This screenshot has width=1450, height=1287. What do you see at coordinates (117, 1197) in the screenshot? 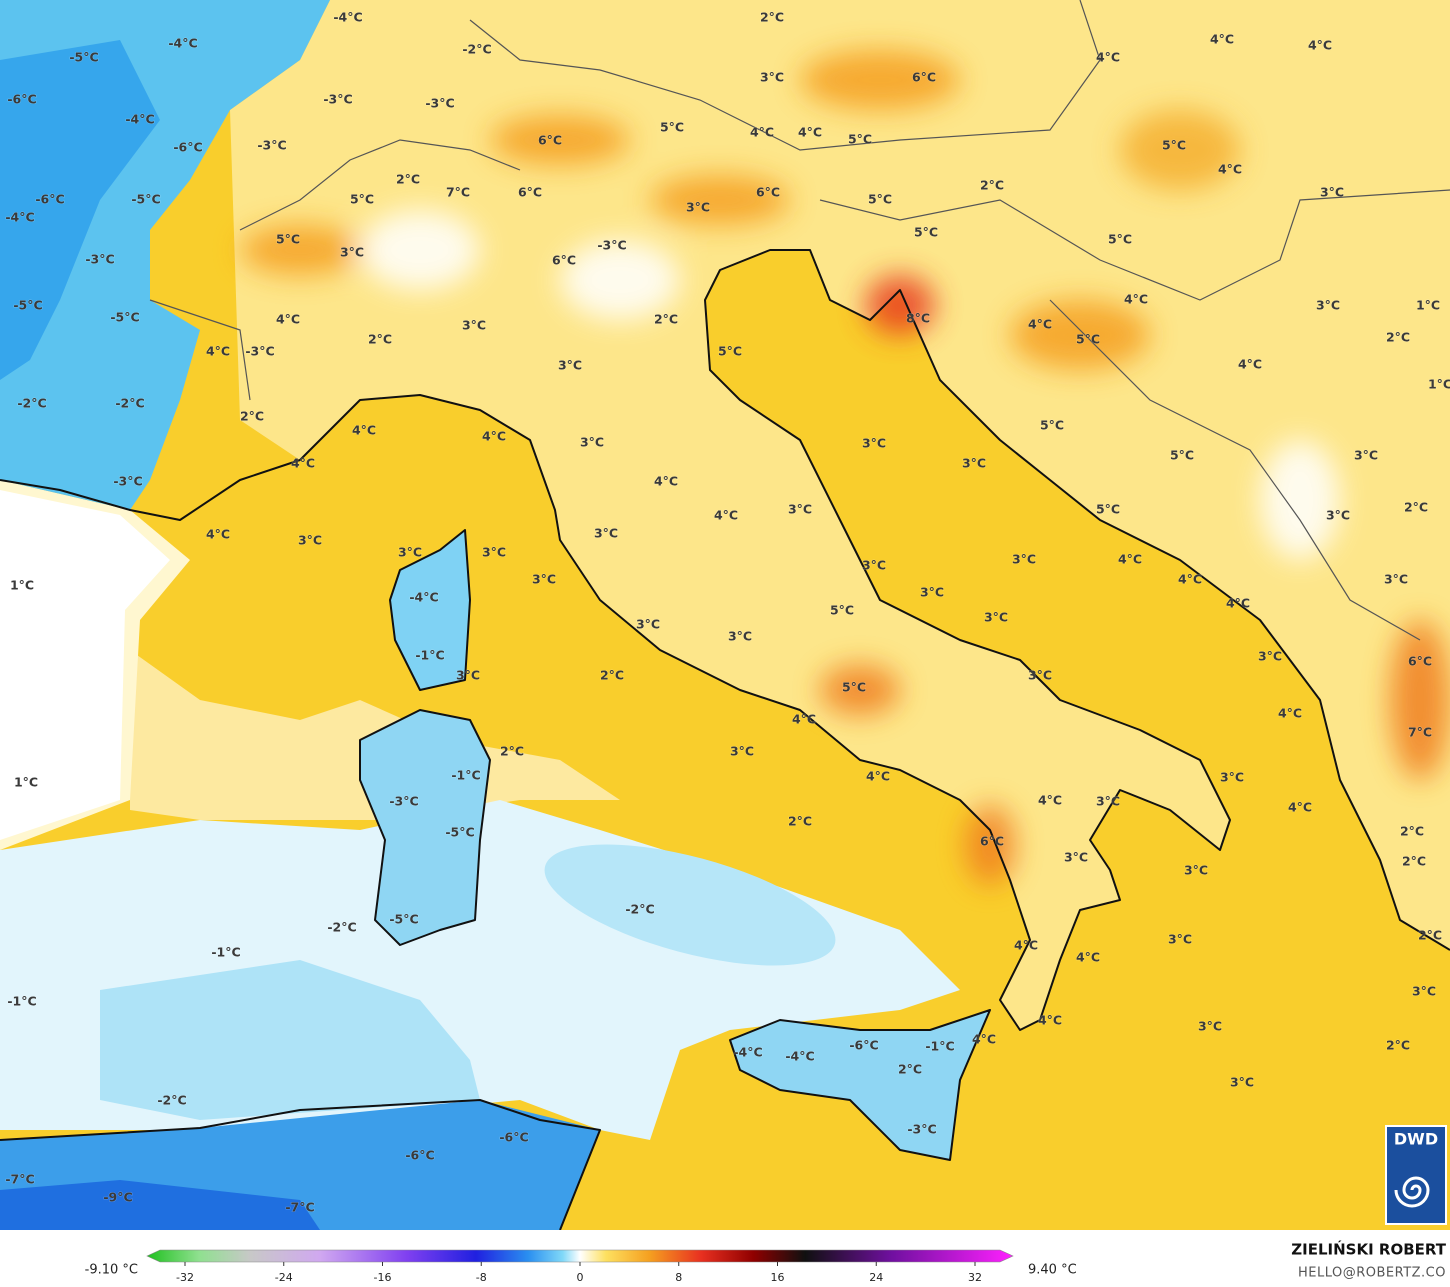
I see `temperature-label: -9°C` at bounding box center [117, 1197].